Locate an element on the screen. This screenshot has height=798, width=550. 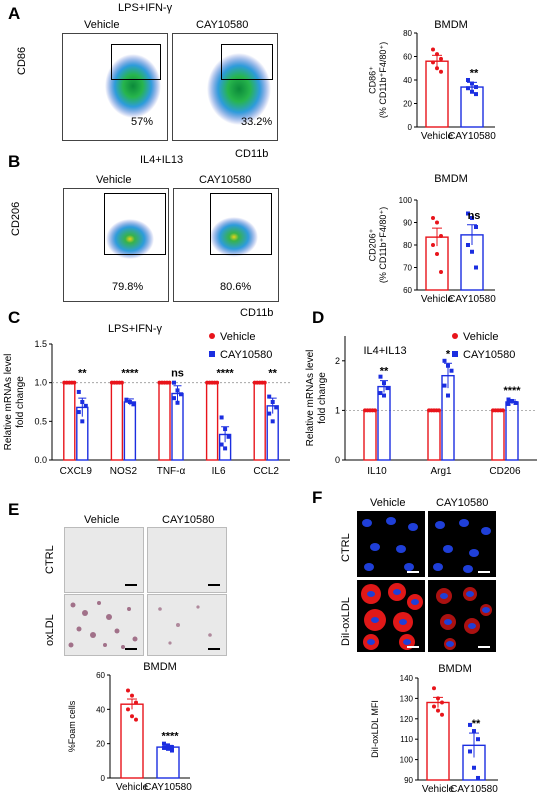
chart-title: BMDM is located at coordinates (160, 667).